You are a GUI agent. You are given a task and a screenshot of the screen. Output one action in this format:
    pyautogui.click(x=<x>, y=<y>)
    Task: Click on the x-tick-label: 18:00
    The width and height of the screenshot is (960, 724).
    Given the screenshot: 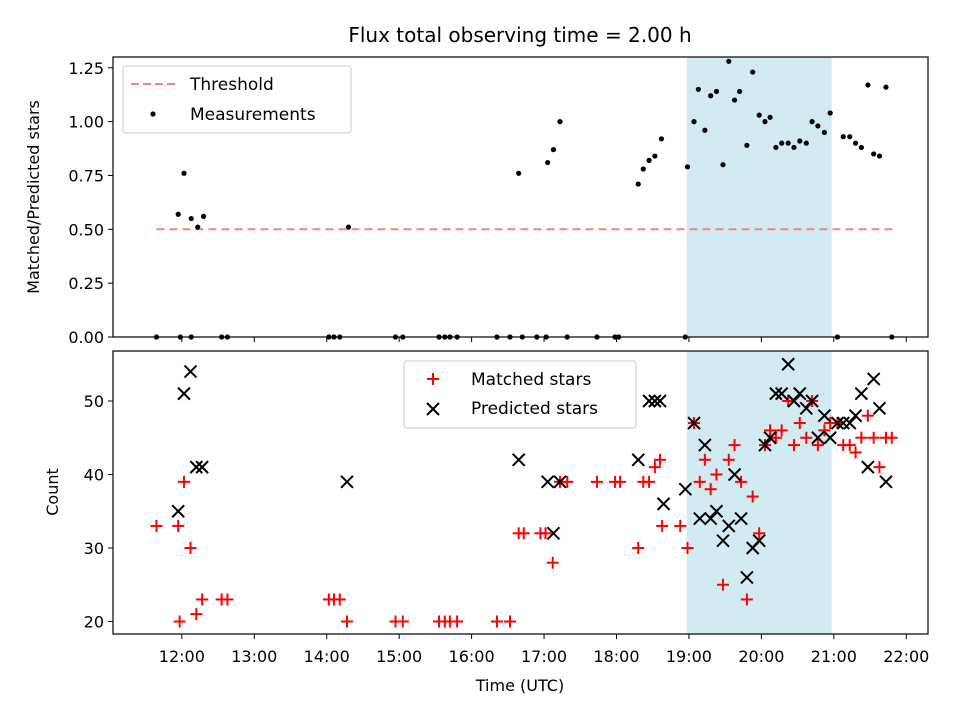 What is the action you would take?
    pyautogui.click(x=616, y=656)
    